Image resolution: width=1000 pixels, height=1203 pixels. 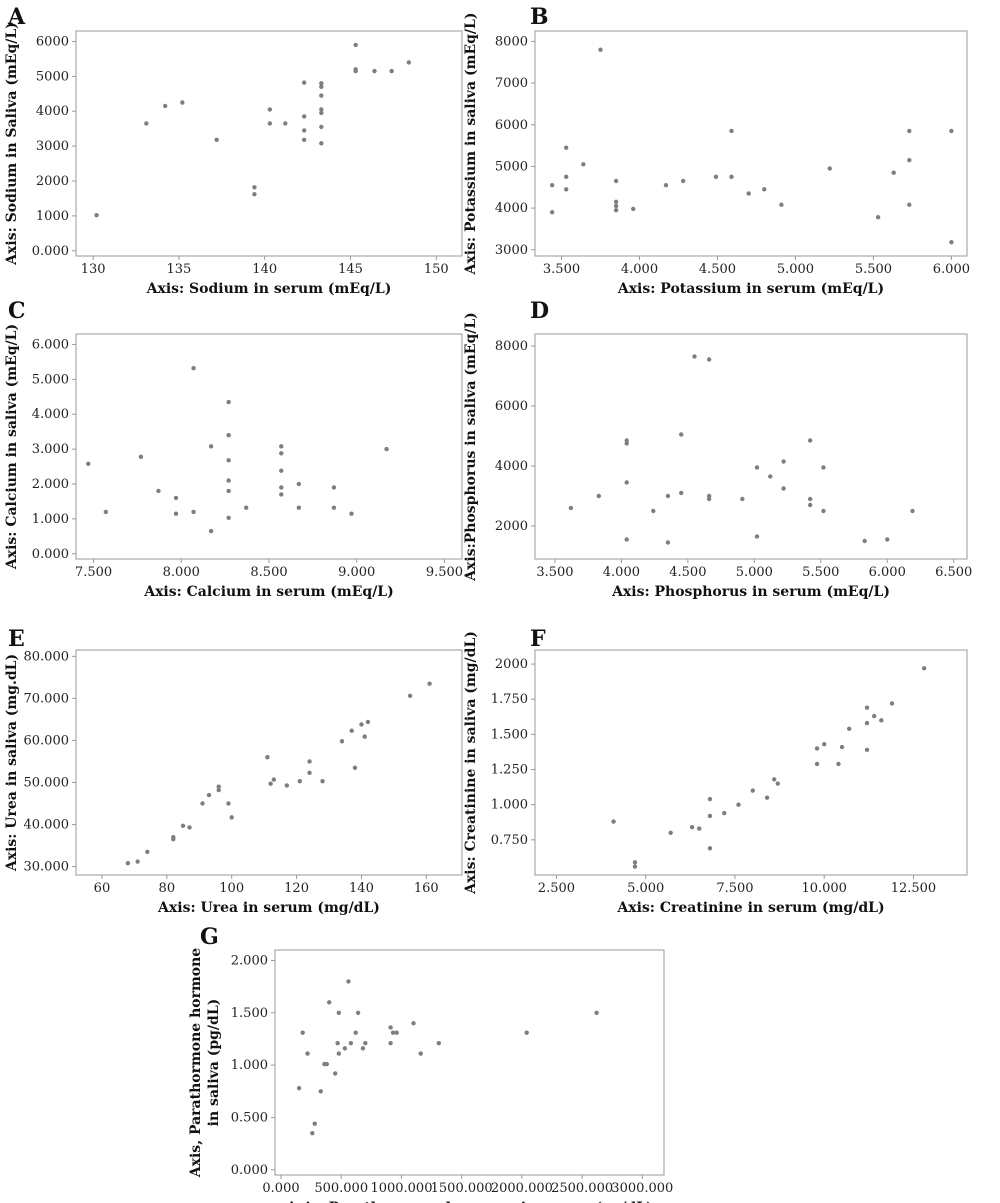 I want to click on plot-frame-e, so click(x=269, y=762).